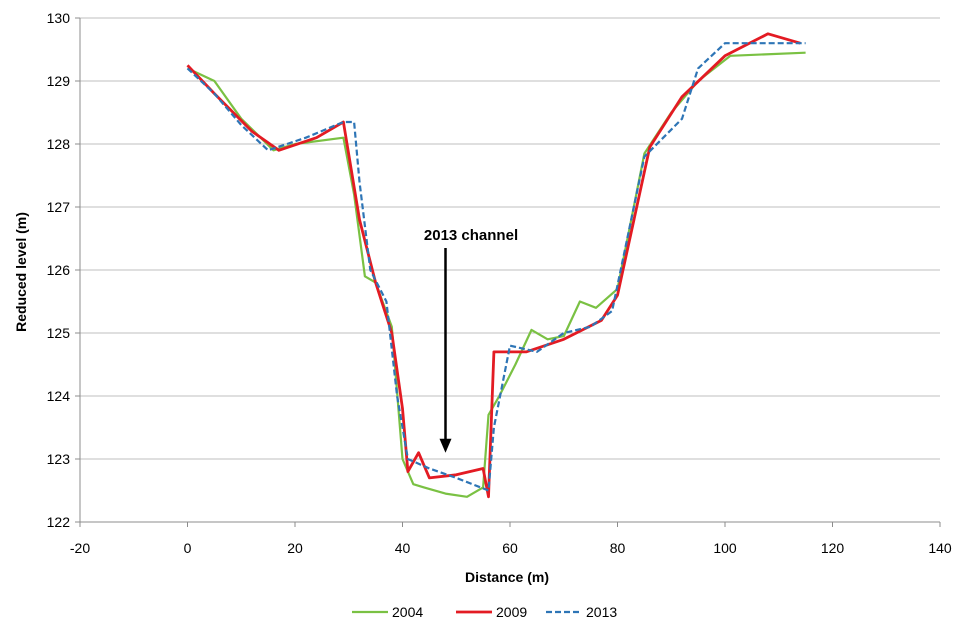 This screenshot has height=628, width=955. What do you see at coordinates (507, 577) in the screenshot?
I see `x-axis-title: Distance (m)` at bounding box center [507, 577].